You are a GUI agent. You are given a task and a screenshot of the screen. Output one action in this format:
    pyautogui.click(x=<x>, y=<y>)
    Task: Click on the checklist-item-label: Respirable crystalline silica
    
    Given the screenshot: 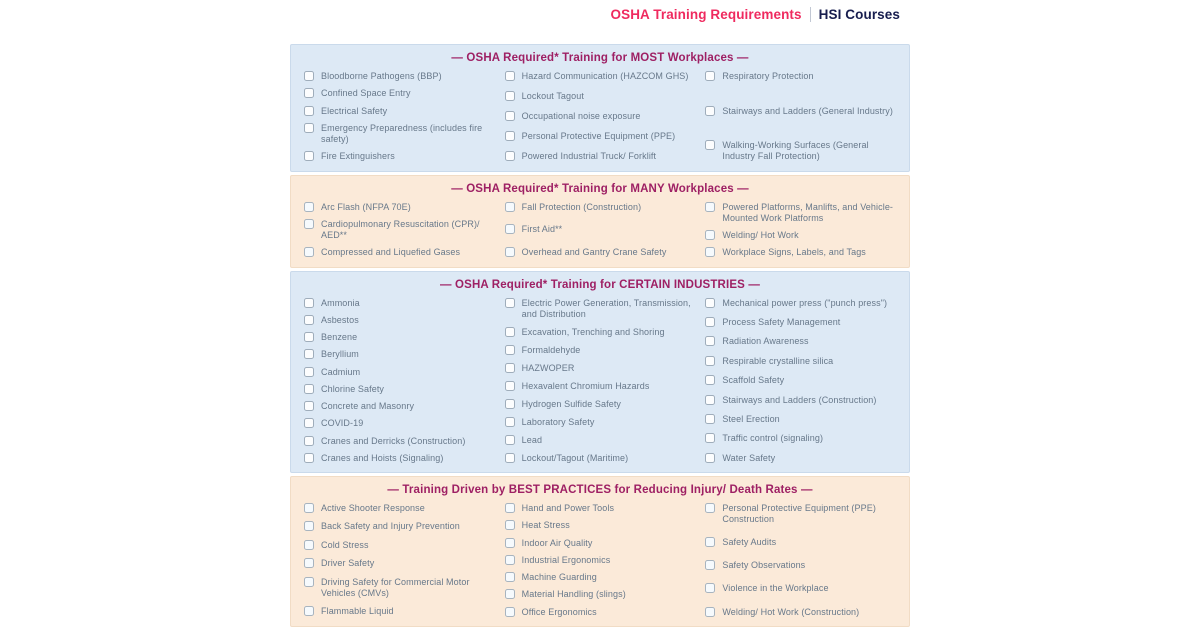 What is the action you would take?
    pyautogui.click(x=778, y=360)
    